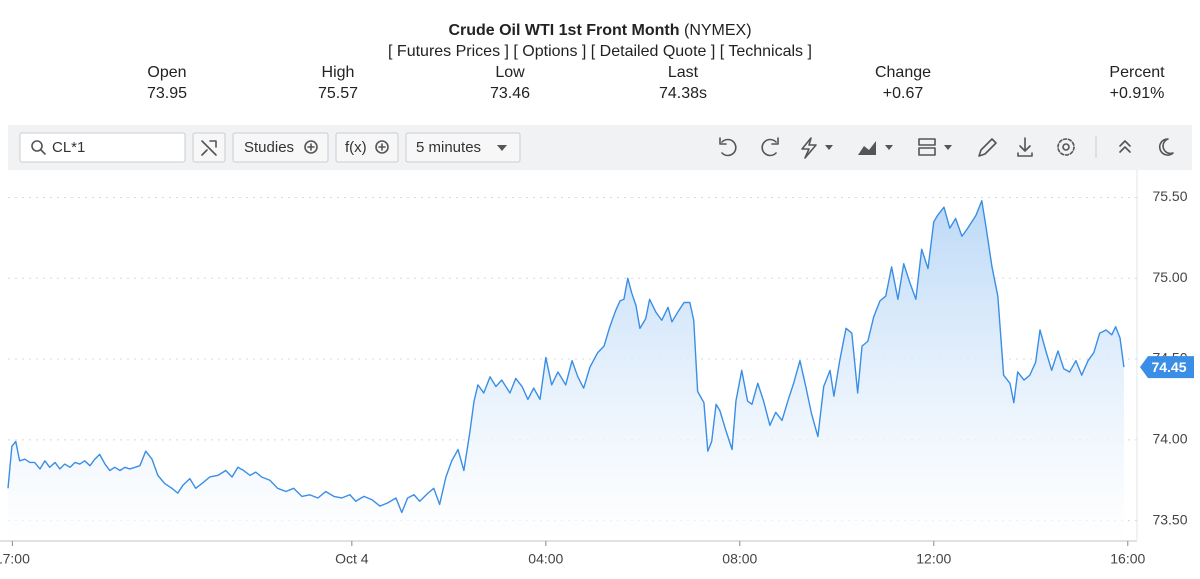  Describe the element at coordinates (448, 51) in the screenshot. I see `quote-link: [ Futures Prices ]` at that location.